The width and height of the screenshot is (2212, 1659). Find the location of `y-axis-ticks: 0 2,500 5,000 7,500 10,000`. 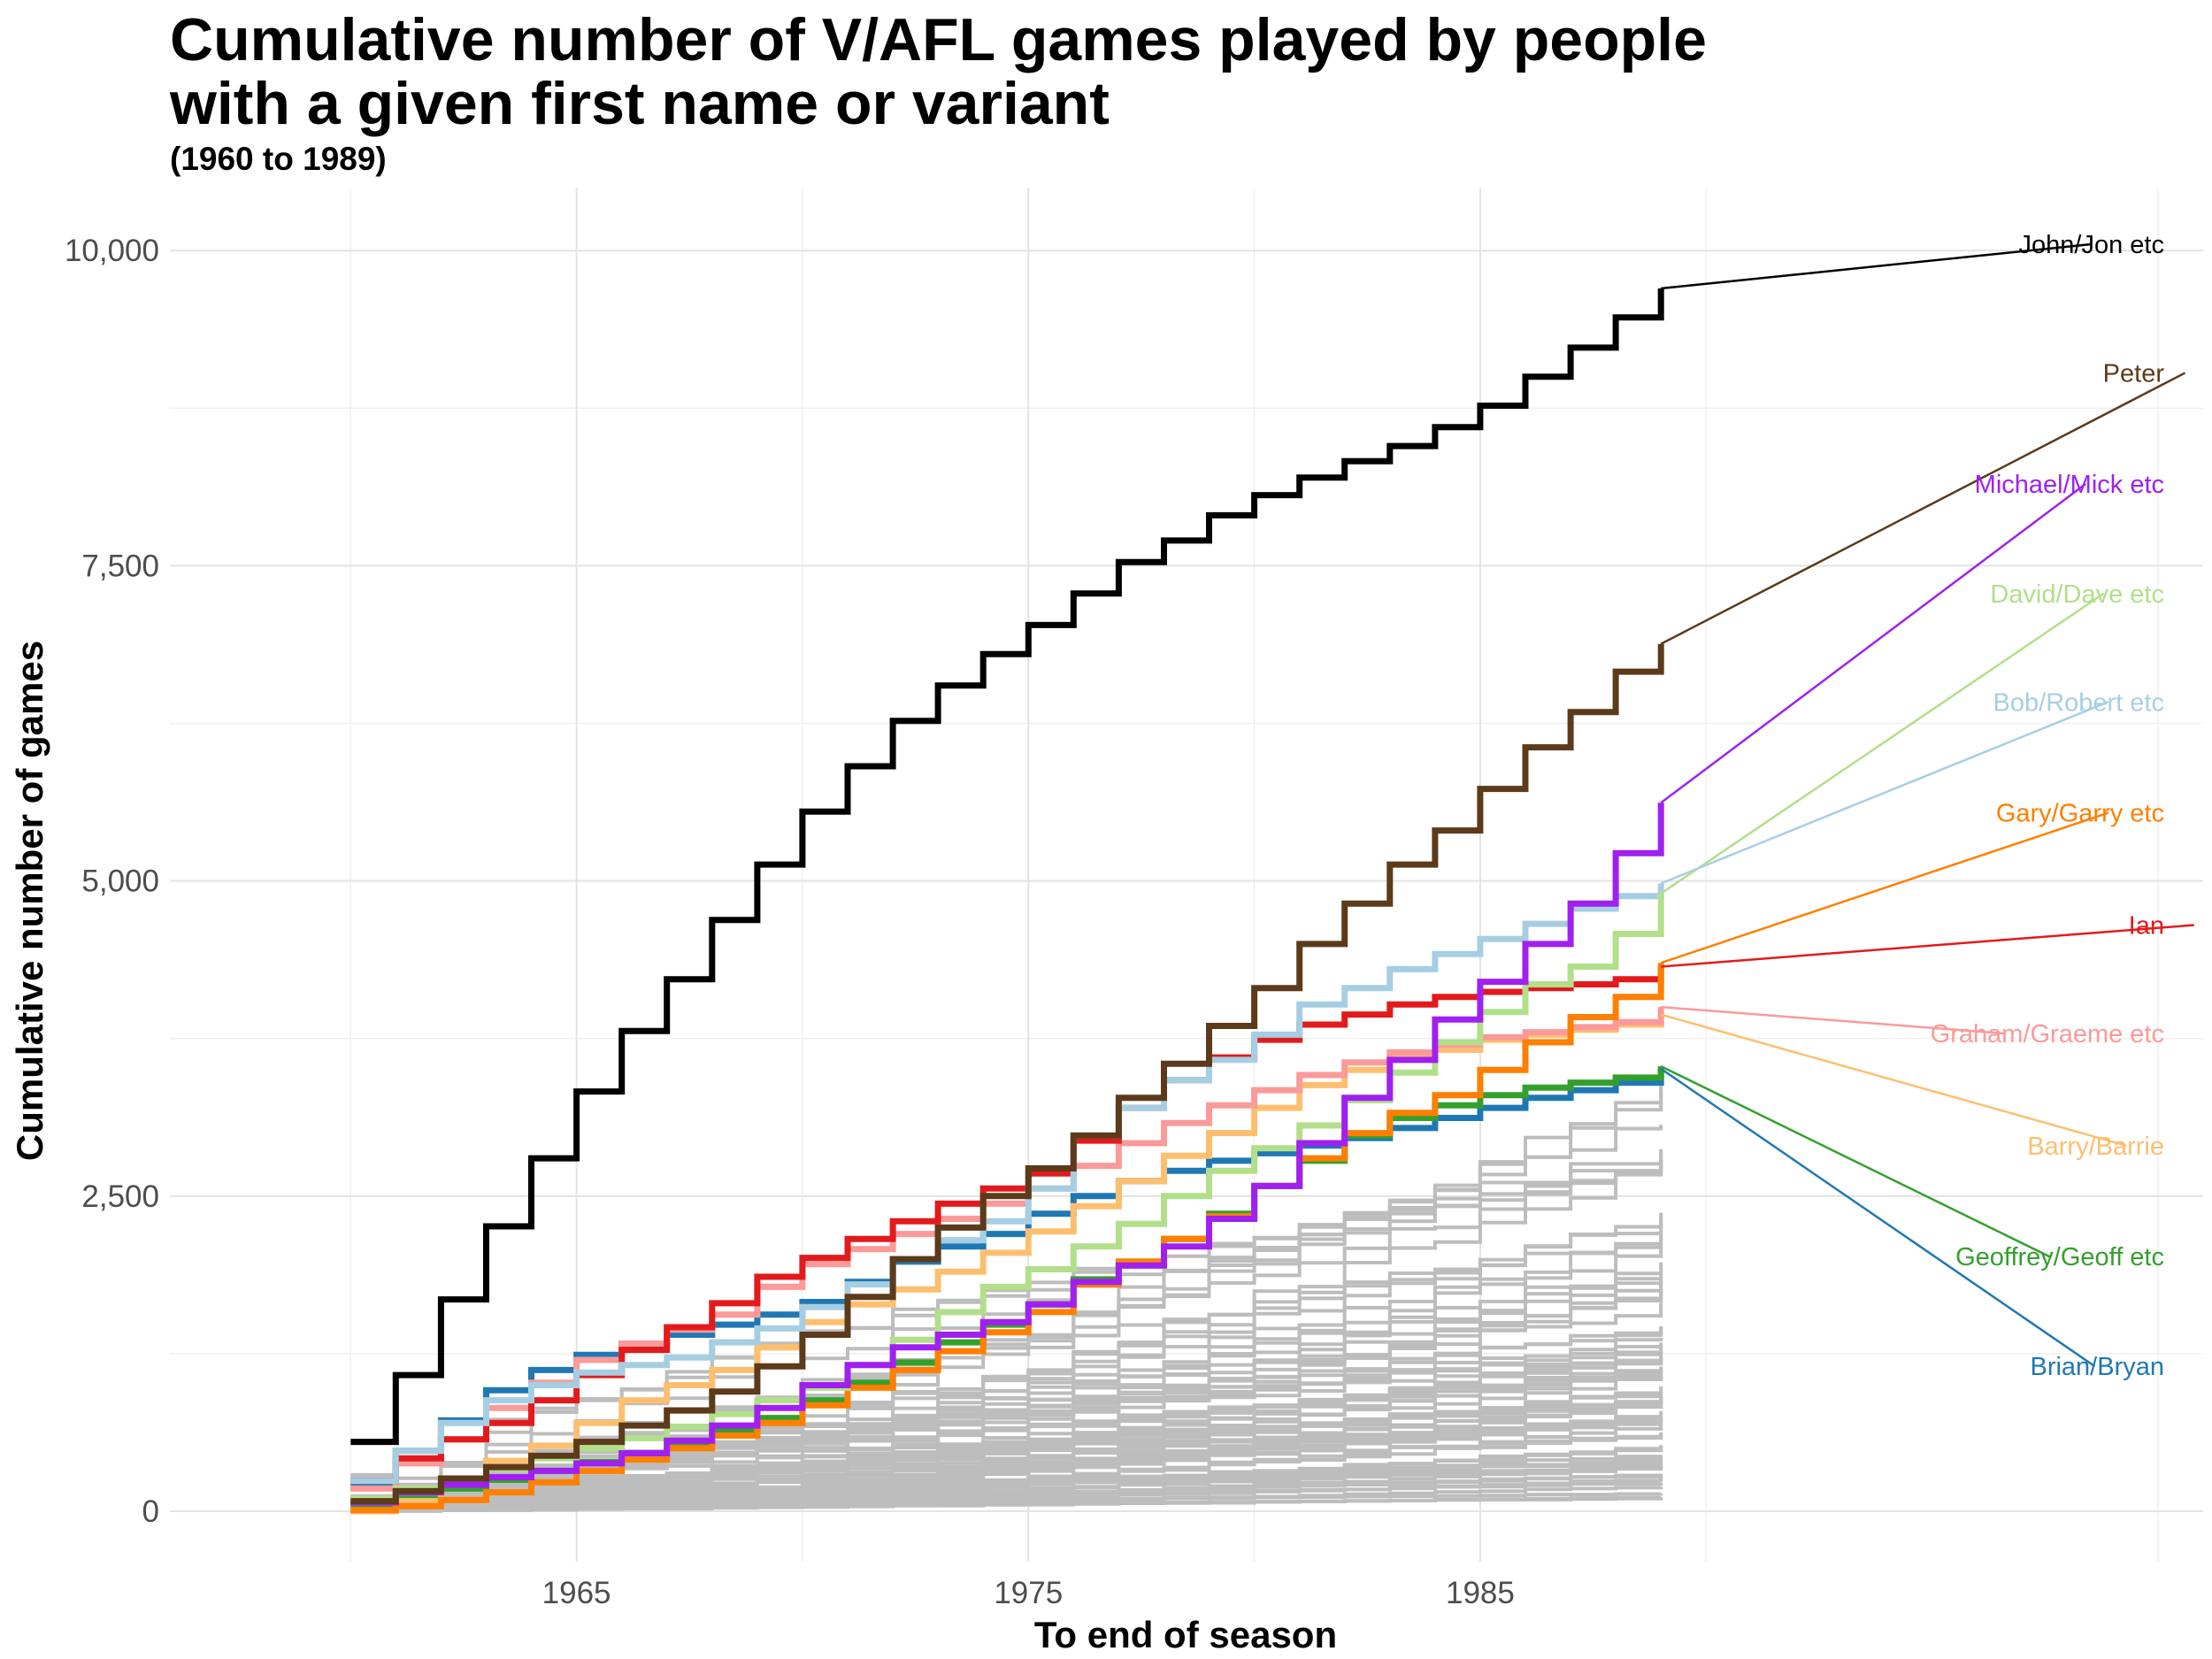

y-axis-ticks: 0 2,500 5,000 7,500 10,000 is located at coordinates (112, 882).